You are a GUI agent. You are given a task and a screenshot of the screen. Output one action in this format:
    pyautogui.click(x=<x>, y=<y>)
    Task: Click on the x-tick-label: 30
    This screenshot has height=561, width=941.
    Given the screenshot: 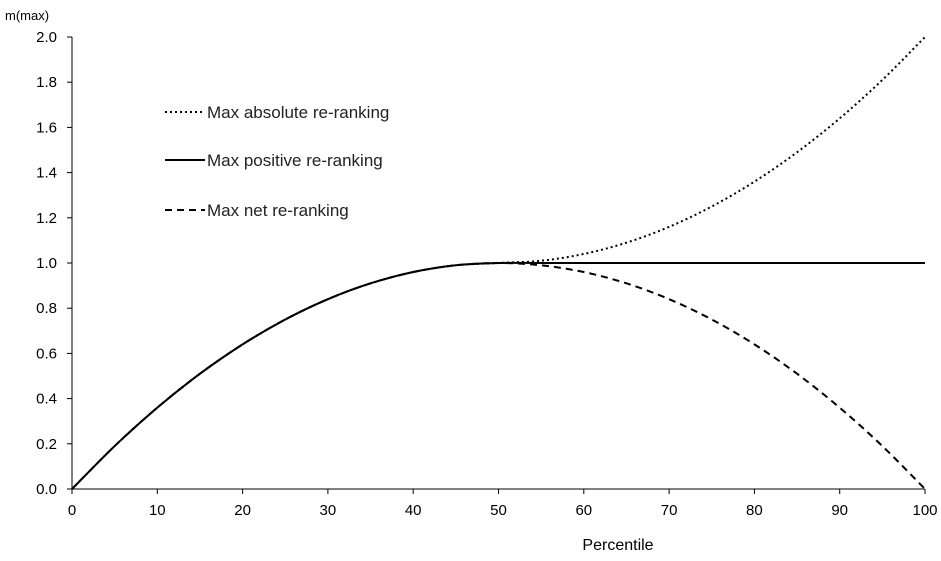 What is the action you would take?
    pyautogui.click(x=328, y=510)
    